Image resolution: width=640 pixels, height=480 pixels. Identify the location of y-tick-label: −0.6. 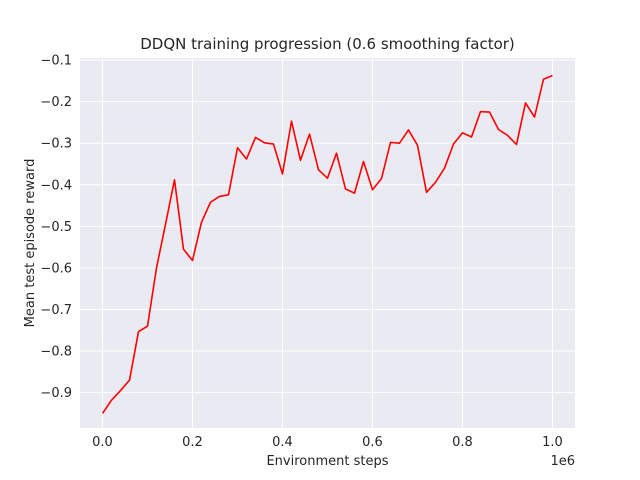
(56, 268).